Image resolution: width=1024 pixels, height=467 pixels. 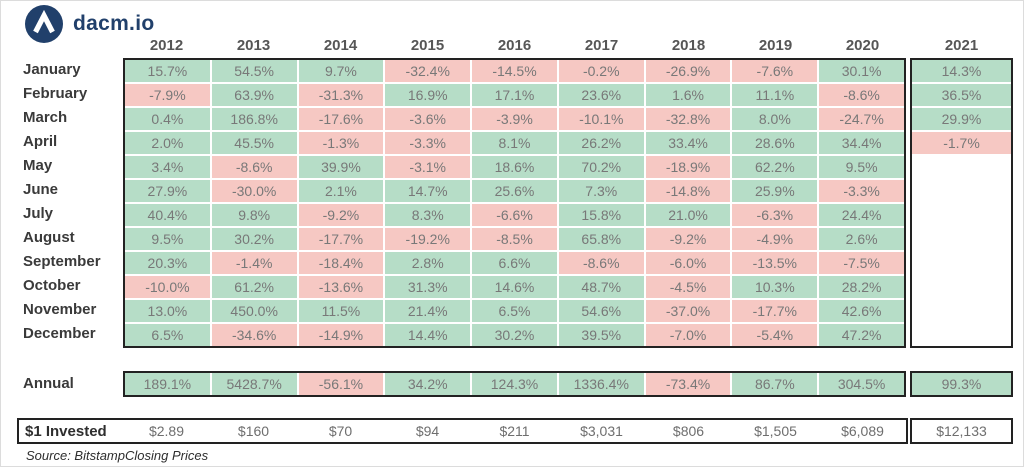 I want to click on return-cell: 34.4%, so click(x=861, y=143).